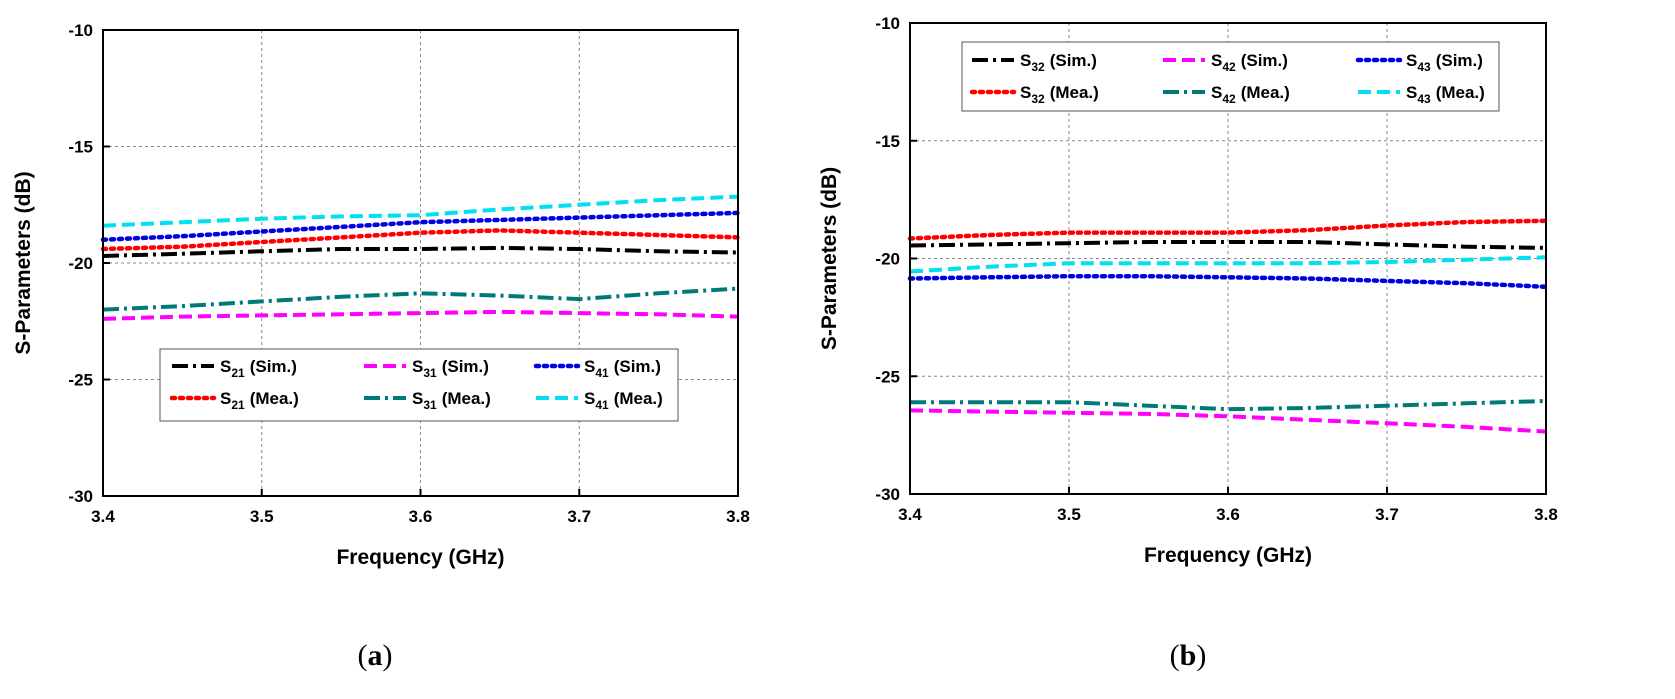 The height and width of the screenshot is (699, 1675). I want to click on series-line-s41-sim, so click(420, 226).